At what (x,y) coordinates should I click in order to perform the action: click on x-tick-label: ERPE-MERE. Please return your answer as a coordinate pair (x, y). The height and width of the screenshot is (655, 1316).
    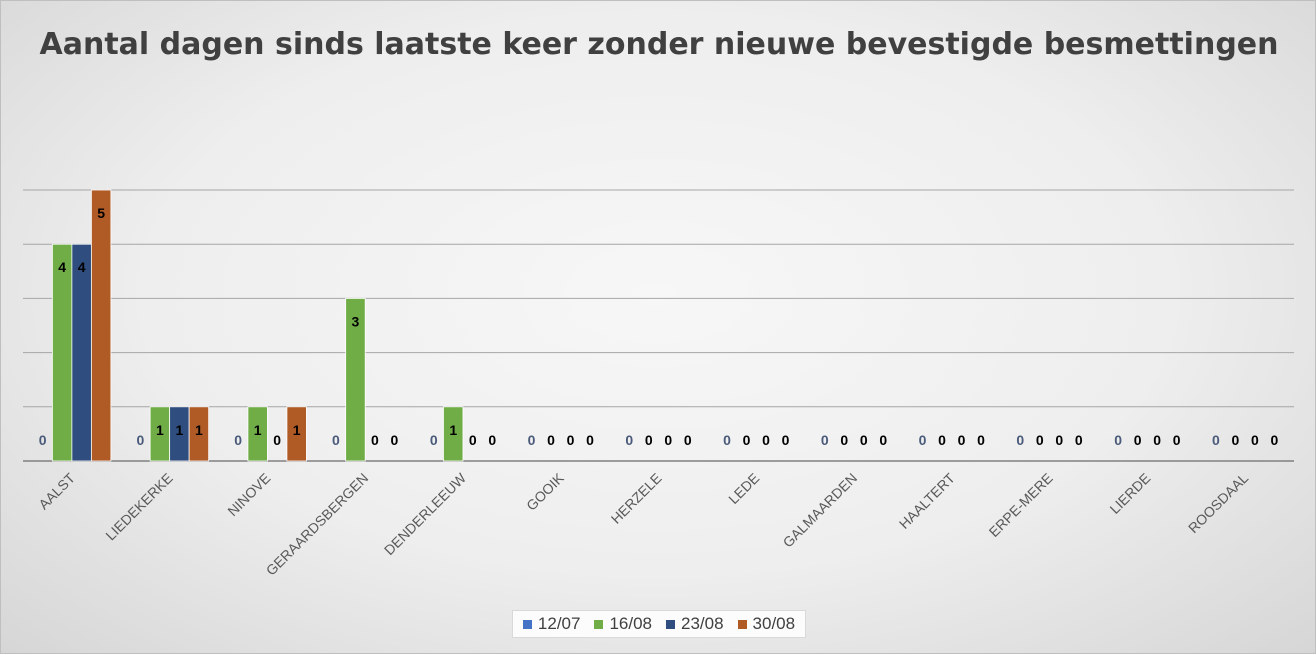
    Looking at the image, I should click on (1021, 505).